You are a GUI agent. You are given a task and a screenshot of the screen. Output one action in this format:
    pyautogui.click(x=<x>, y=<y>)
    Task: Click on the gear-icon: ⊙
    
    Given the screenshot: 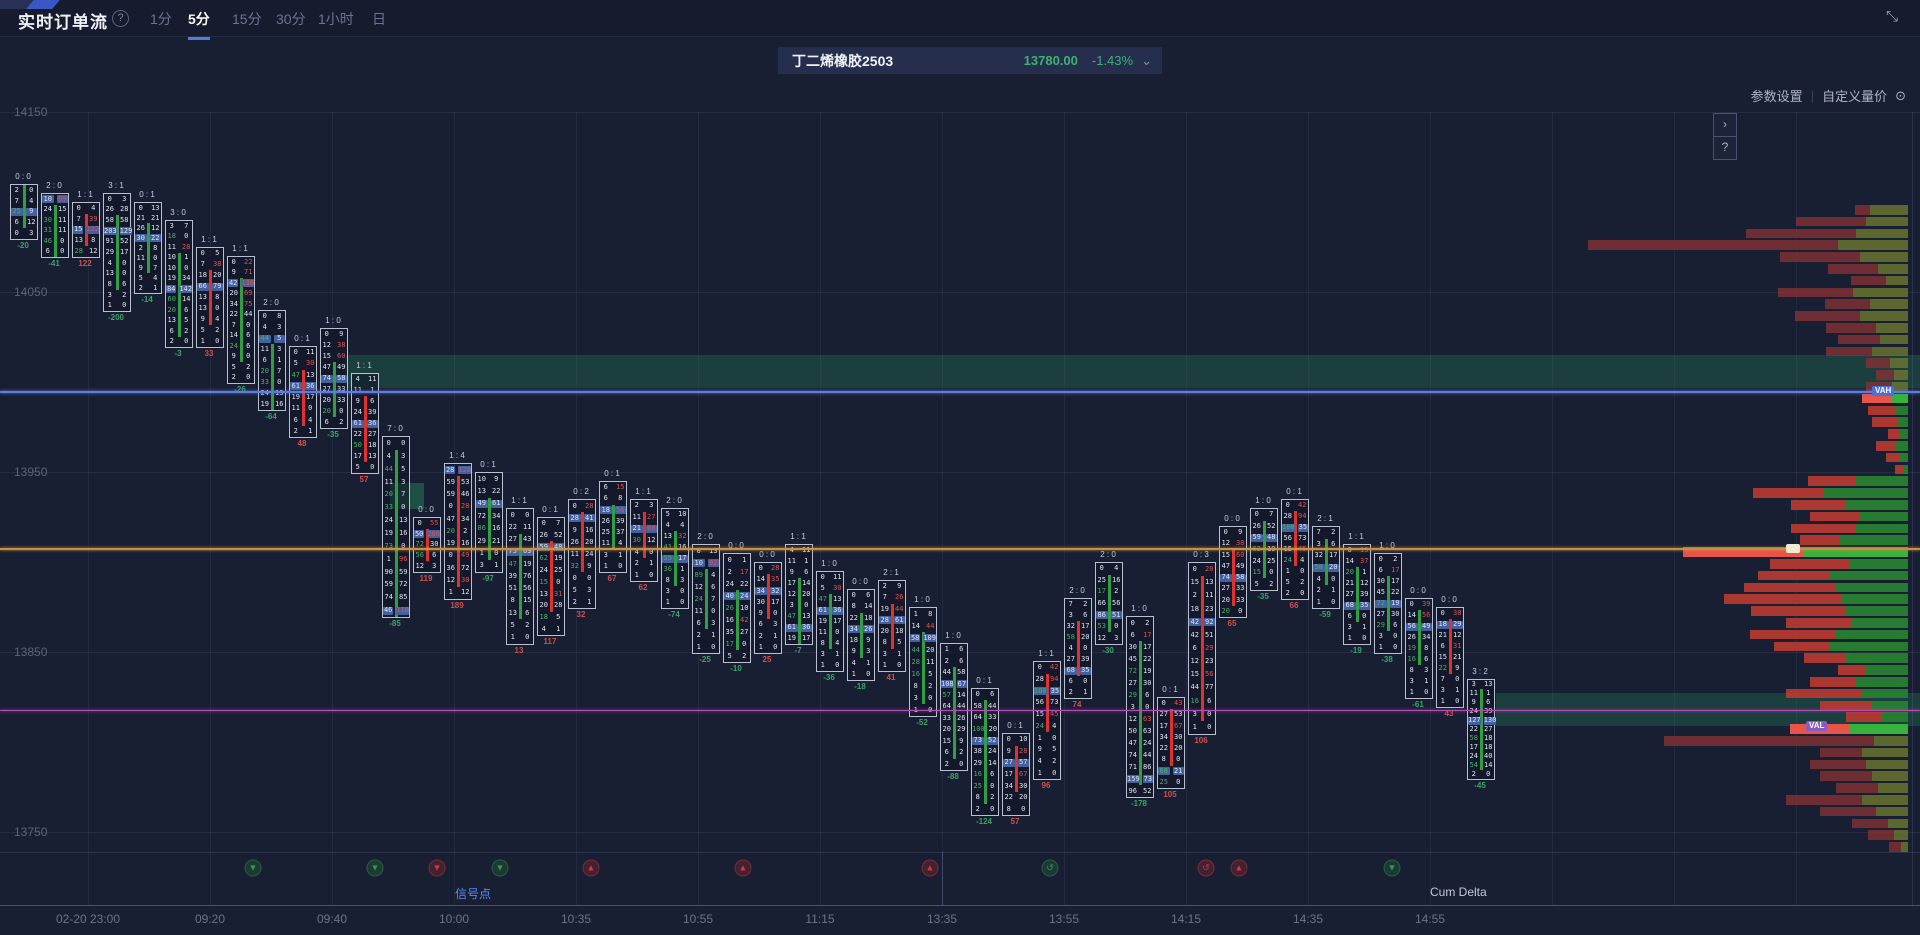 What is the action you would take?
    pyautogui.click(x=1900, y=95)
    